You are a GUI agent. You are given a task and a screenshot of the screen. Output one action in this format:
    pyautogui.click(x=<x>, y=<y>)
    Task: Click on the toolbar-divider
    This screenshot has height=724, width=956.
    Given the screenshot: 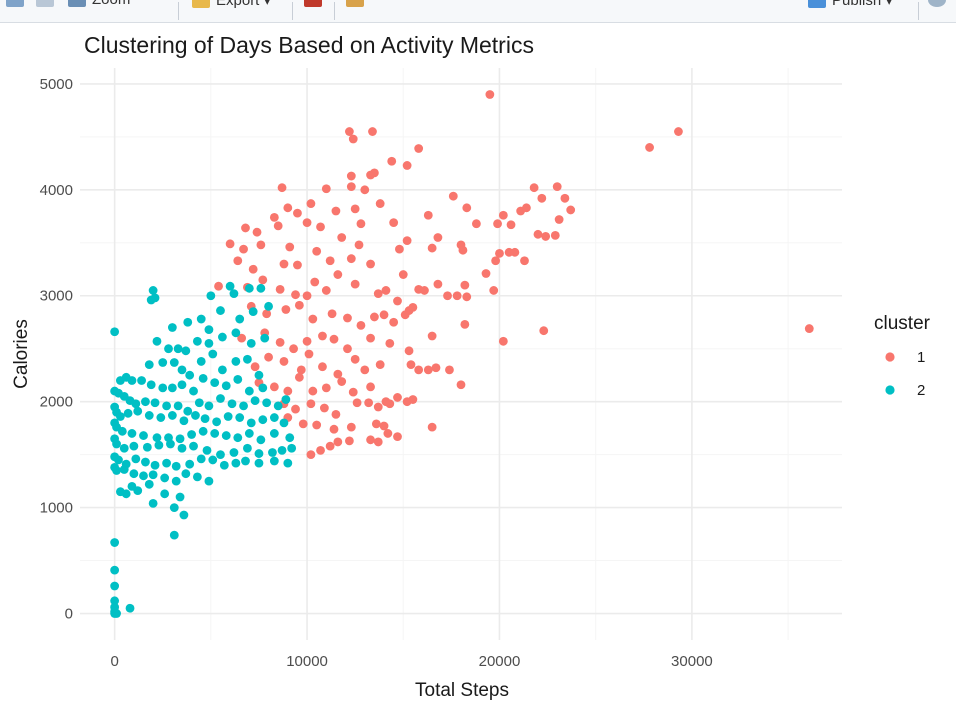 What is the action you would take?
    pyautogui.click(x=292, y=11)
    